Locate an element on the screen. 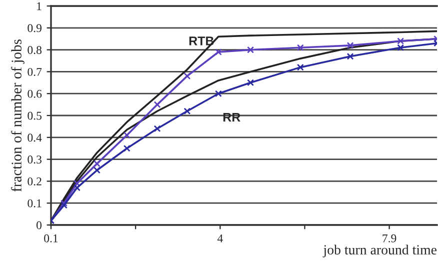  y-tick-label: 0 is located at coordinates (39, 225).